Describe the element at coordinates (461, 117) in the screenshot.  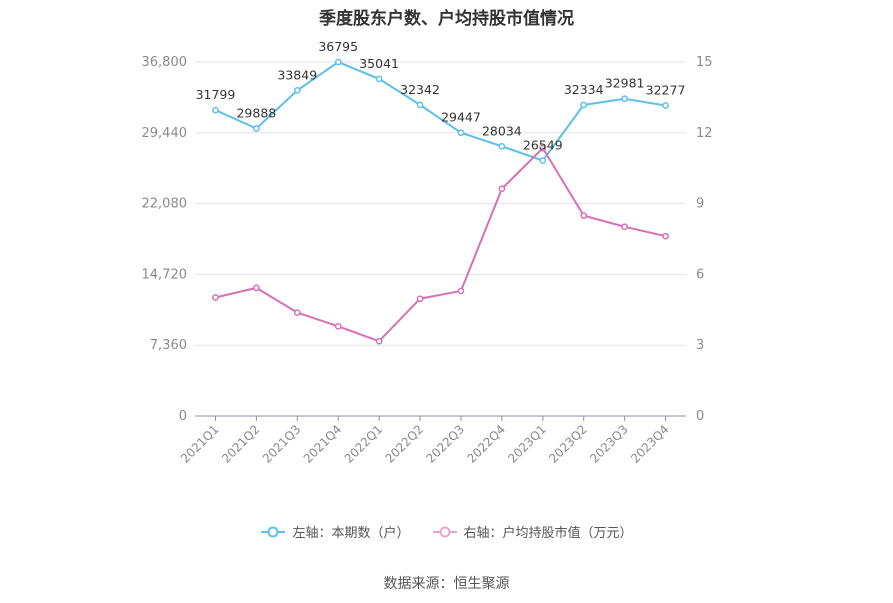
I see `data-label: 29447` at that location.